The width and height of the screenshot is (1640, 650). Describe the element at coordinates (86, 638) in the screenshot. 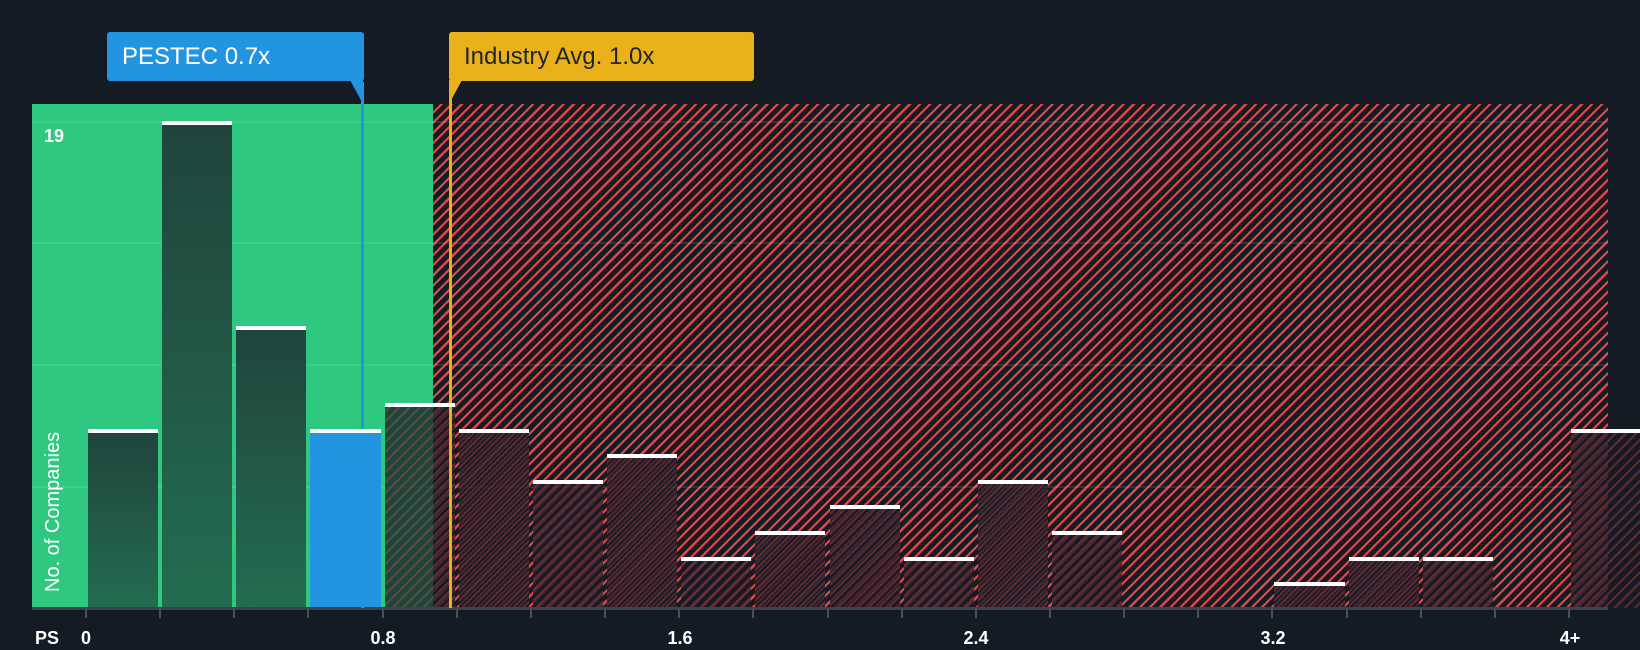

I see `x-tick-label: 0` at that location.